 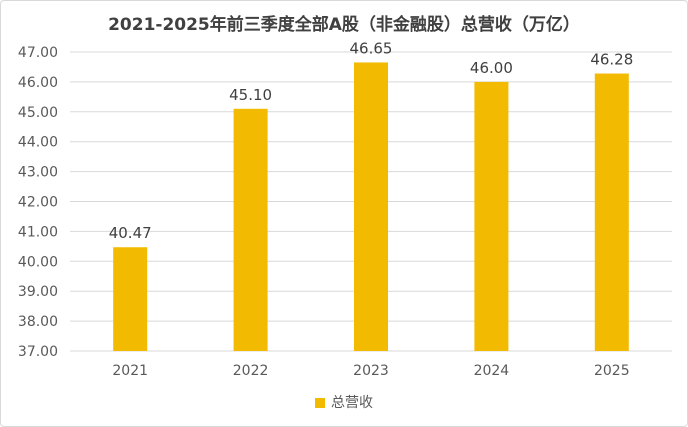 I want to click on x-tick-label: 2024, so click(x=492, y=371).